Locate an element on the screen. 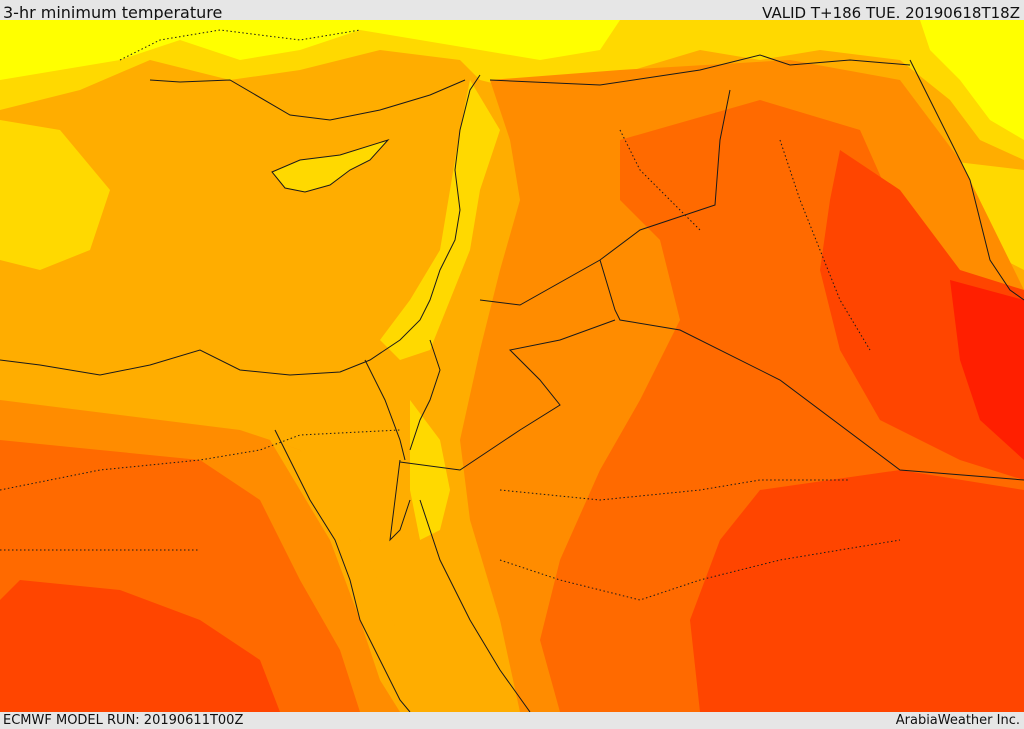 The width and height of the screenshot is (1024, 729). syria-iraq-border is located at coordinates (605, 197).